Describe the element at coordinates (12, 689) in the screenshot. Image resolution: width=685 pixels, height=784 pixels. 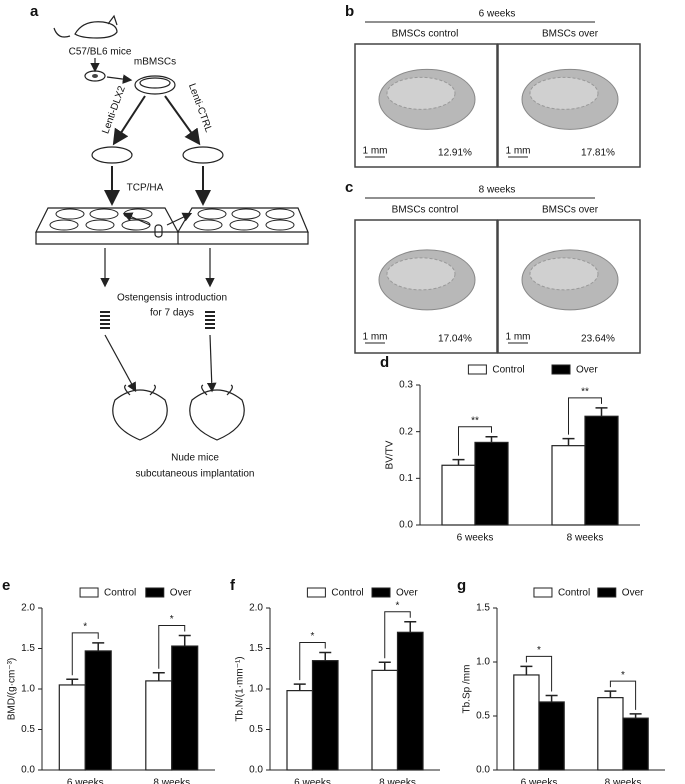
I see `y-axis-label: BMD/(g·cm⁻³)` at that location.